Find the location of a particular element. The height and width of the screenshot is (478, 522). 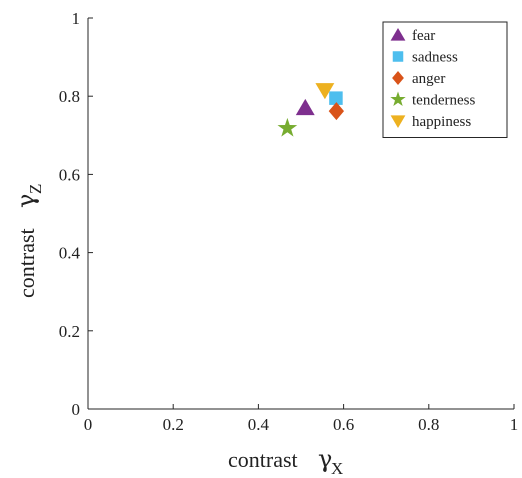

legend-label-fear: fear is located at coordinates (423, 36).